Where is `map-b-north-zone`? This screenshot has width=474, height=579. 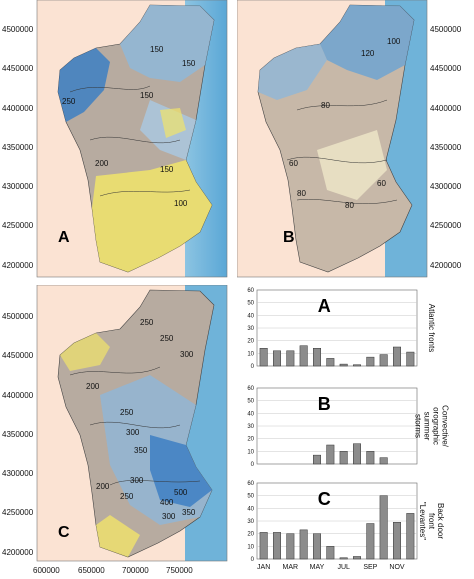 map-b-north-zone is located at coordinates (367, 42).